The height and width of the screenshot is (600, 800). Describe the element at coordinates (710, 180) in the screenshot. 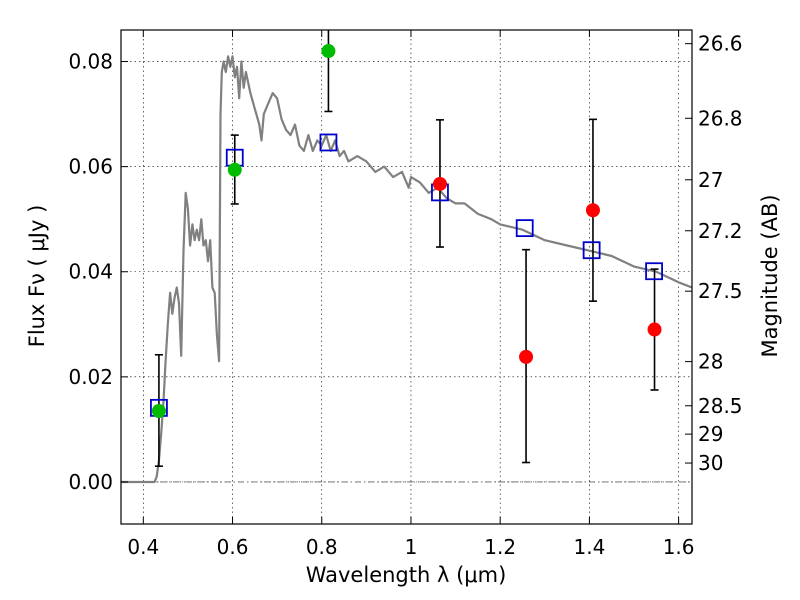

I see `right-tick-label: 27` at that location.